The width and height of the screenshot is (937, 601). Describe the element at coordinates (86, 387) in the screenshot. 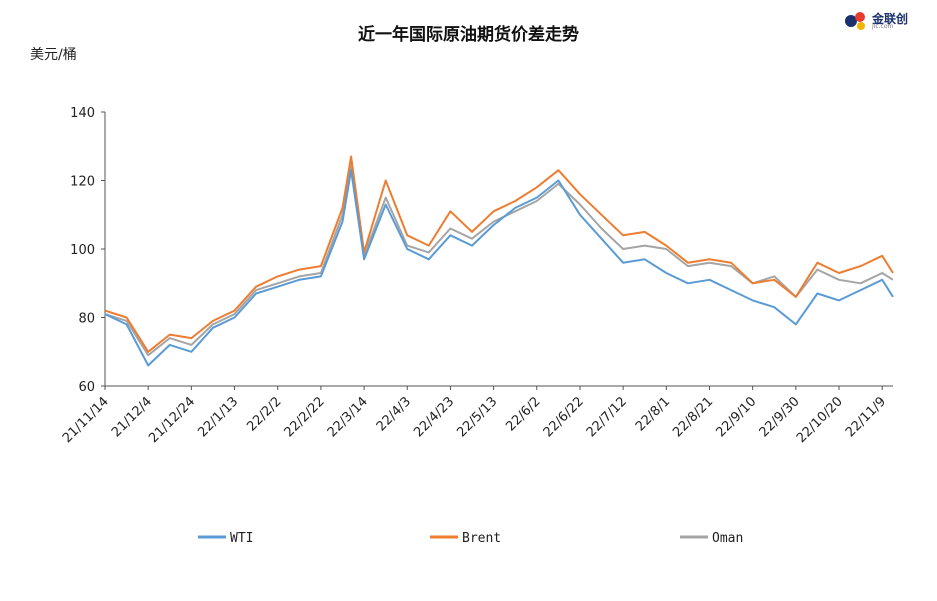

I see `y-tick-label: 60` at that location.